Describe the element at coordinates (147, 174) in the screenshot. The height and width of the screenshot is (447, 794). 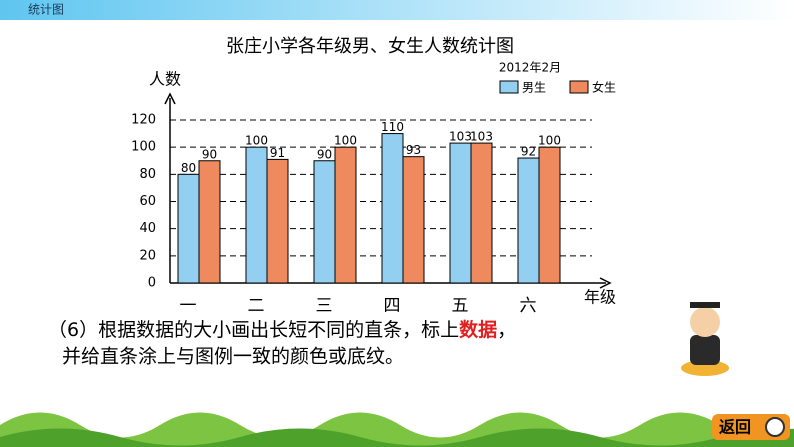
I see `y-tick-label: 80` at that location.